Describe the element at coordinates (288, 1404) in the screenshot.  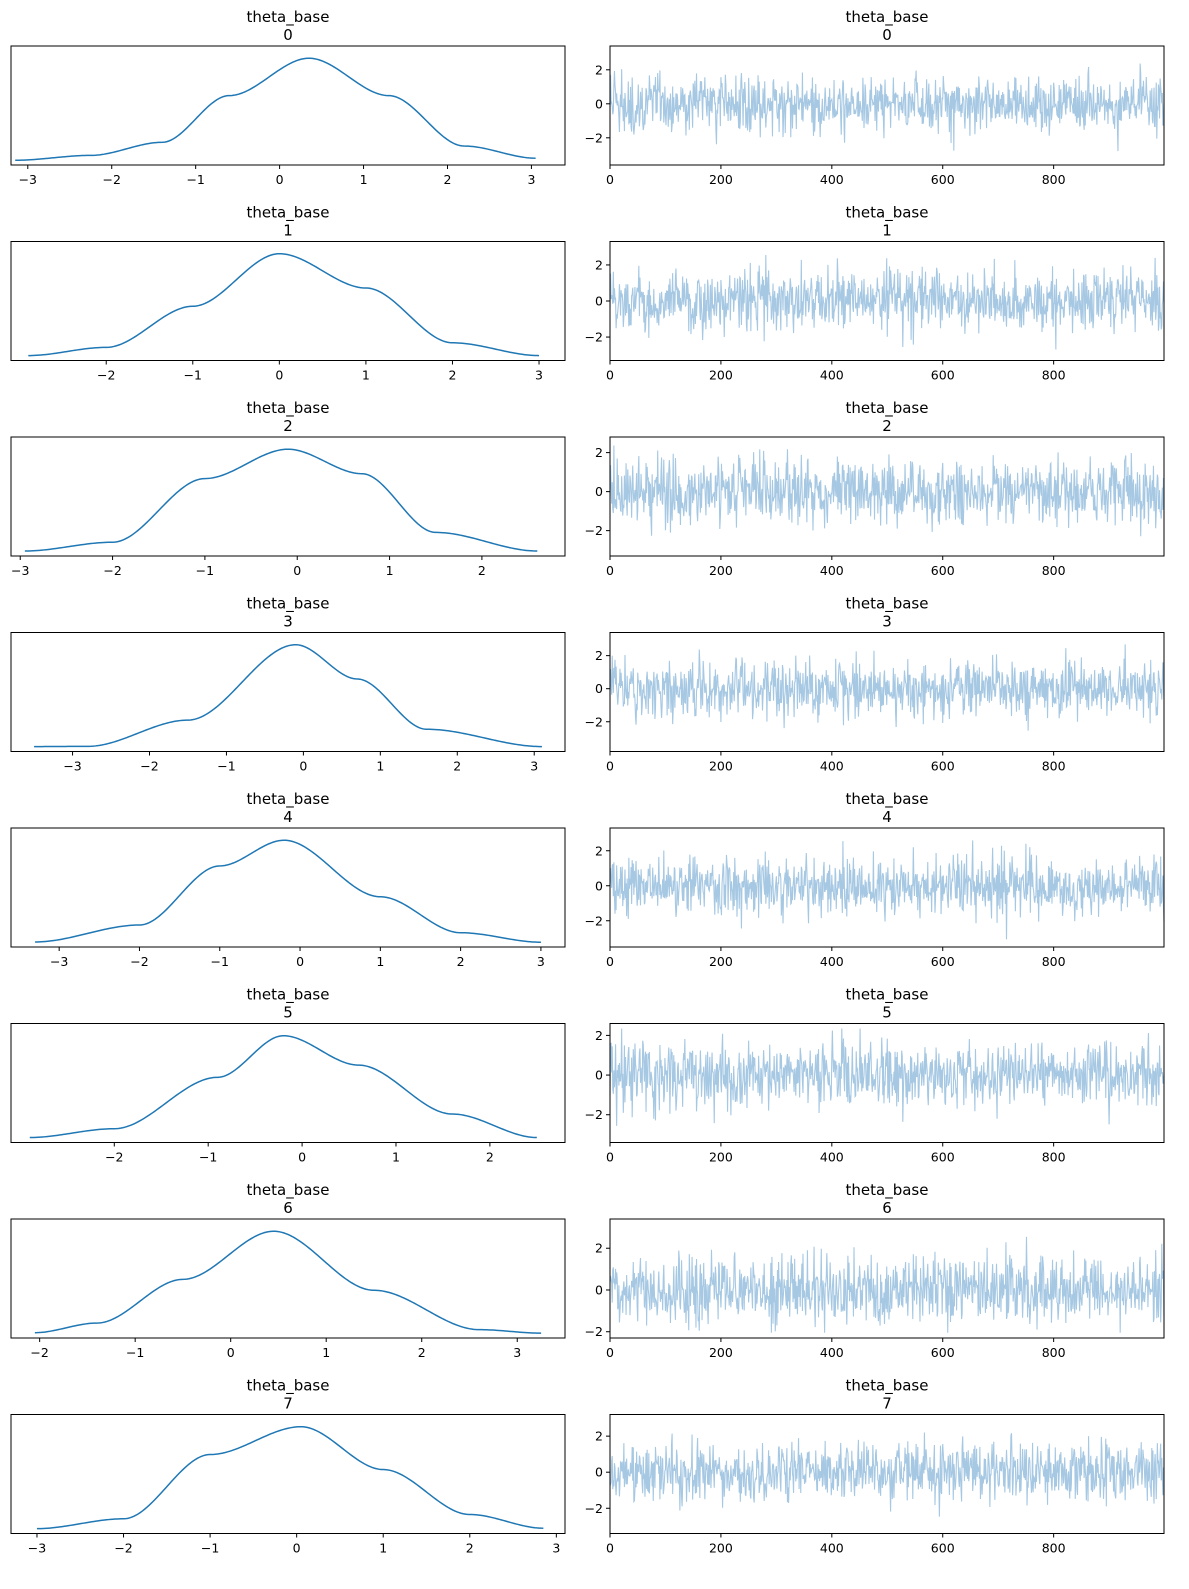
I see `panel-subtitle: 7` at that location.